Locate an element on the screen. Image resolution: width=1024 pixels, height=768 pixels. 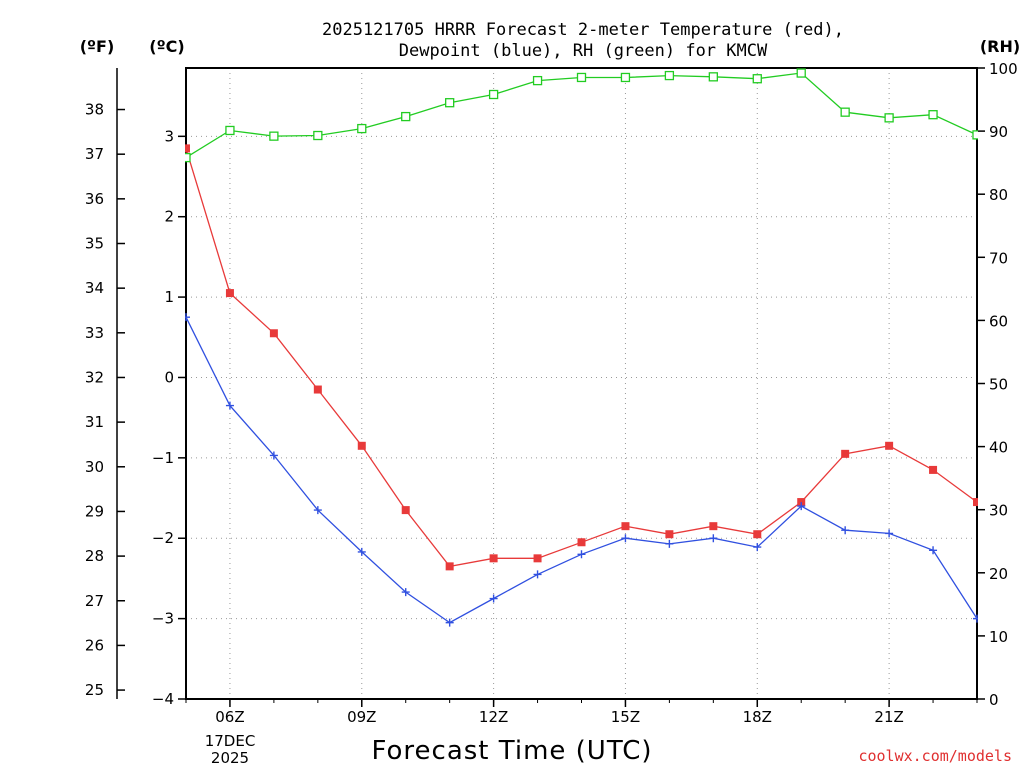
f-tick-label-32: 32 is located at coordinates (94, 377).